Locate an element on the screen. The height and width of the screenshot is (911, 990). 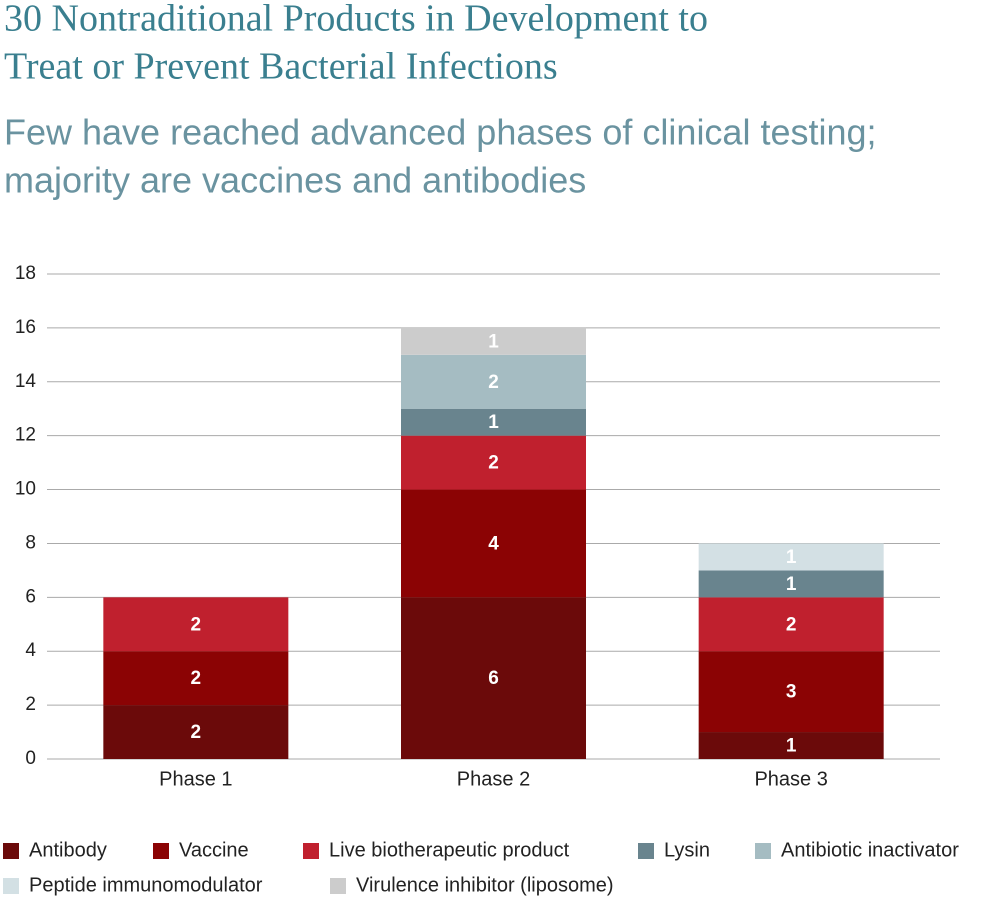
value-label: 6 is located at coordinates (493, 678).